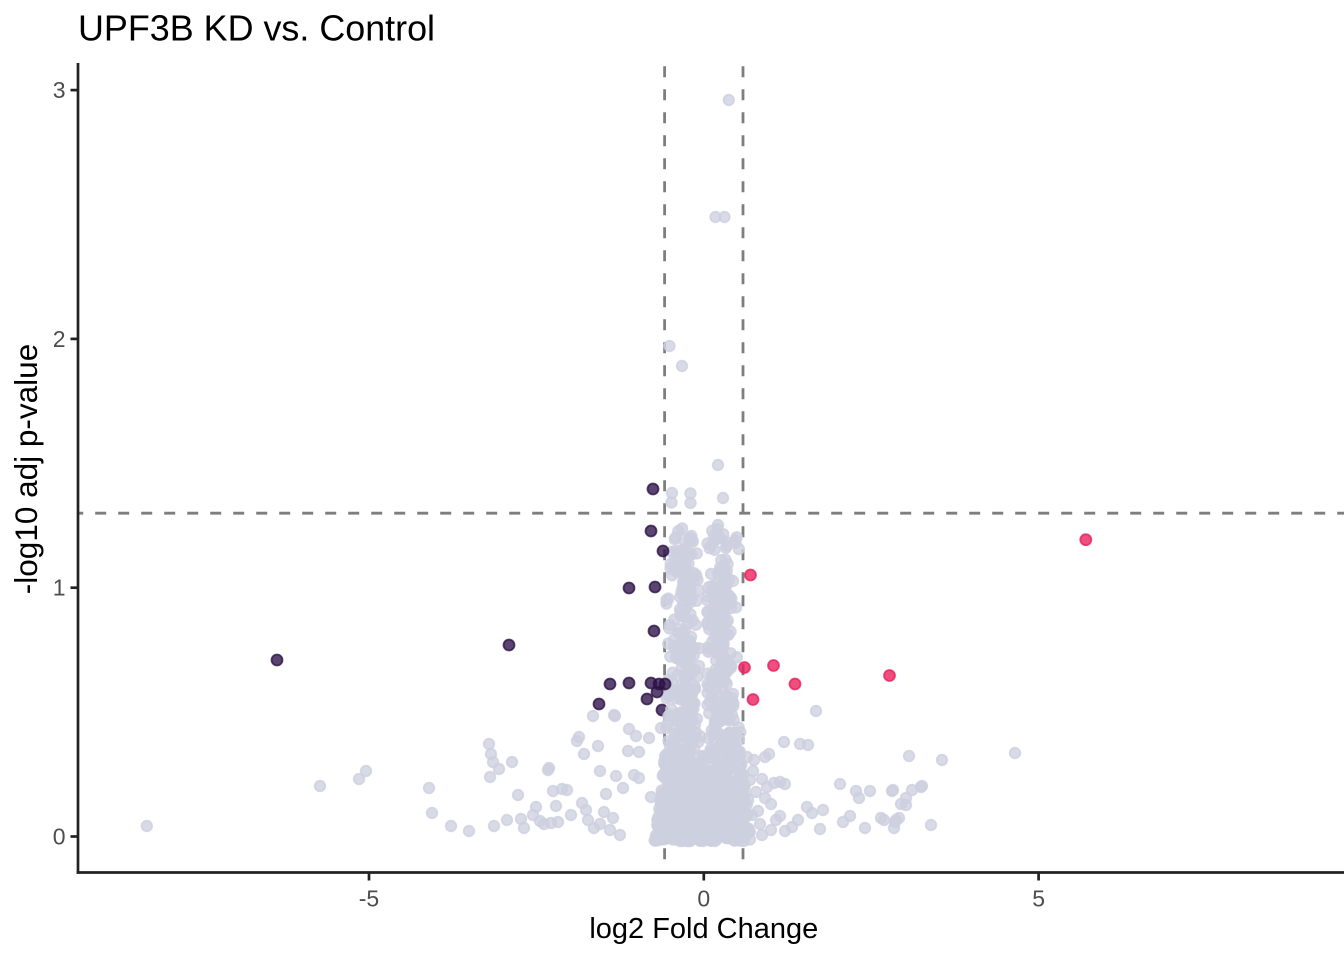 The width and height of the screenshot is (1344, 960). Describe the element at coordinates (59, 588) in the screenshot. I see `svg-text: 1` at that location.